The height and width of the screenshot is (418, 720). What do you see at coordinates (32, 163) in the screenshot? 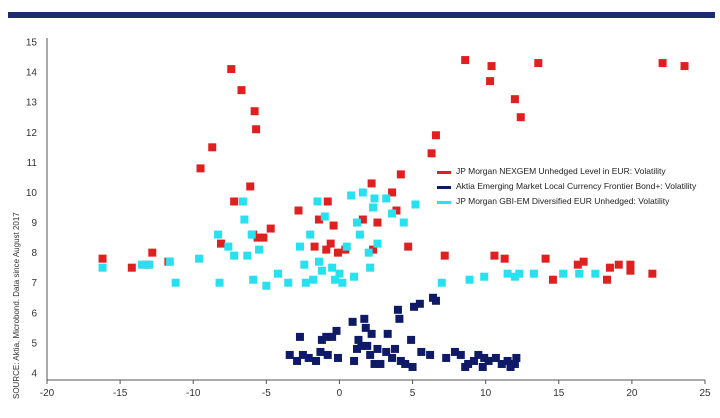
I see `y-tick-label: 11` at bounding box center [32, 163].